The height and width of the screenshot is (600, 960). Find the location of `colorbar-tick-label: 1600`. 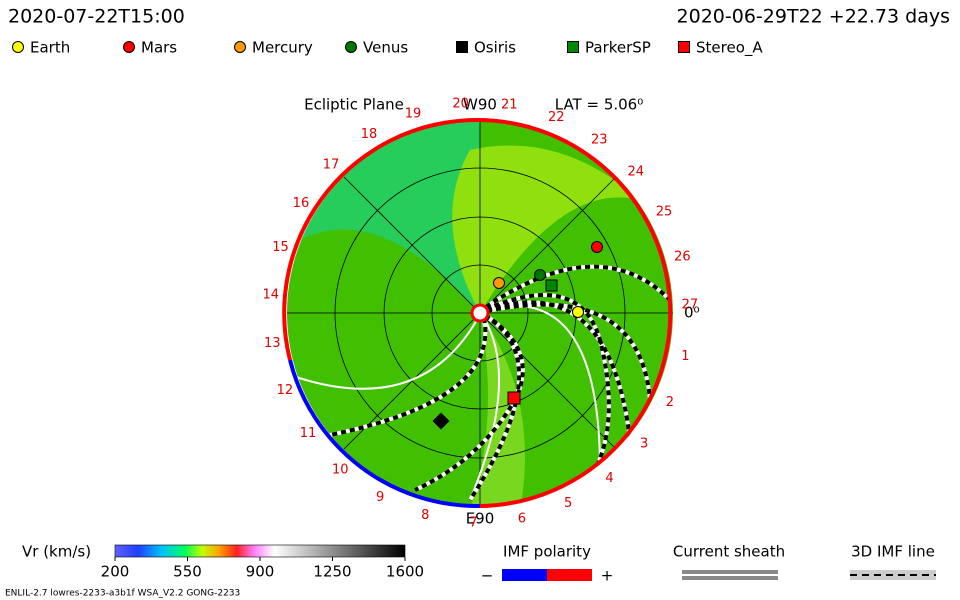

colorbar-tick-label: 1600 is located at coordinates (405, 572).